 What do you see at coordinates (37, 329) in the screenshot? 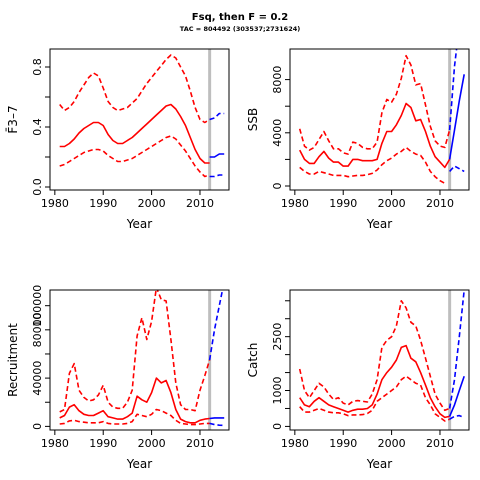
I see `y-tick-label: 80000` at bounding box center [37, 329].